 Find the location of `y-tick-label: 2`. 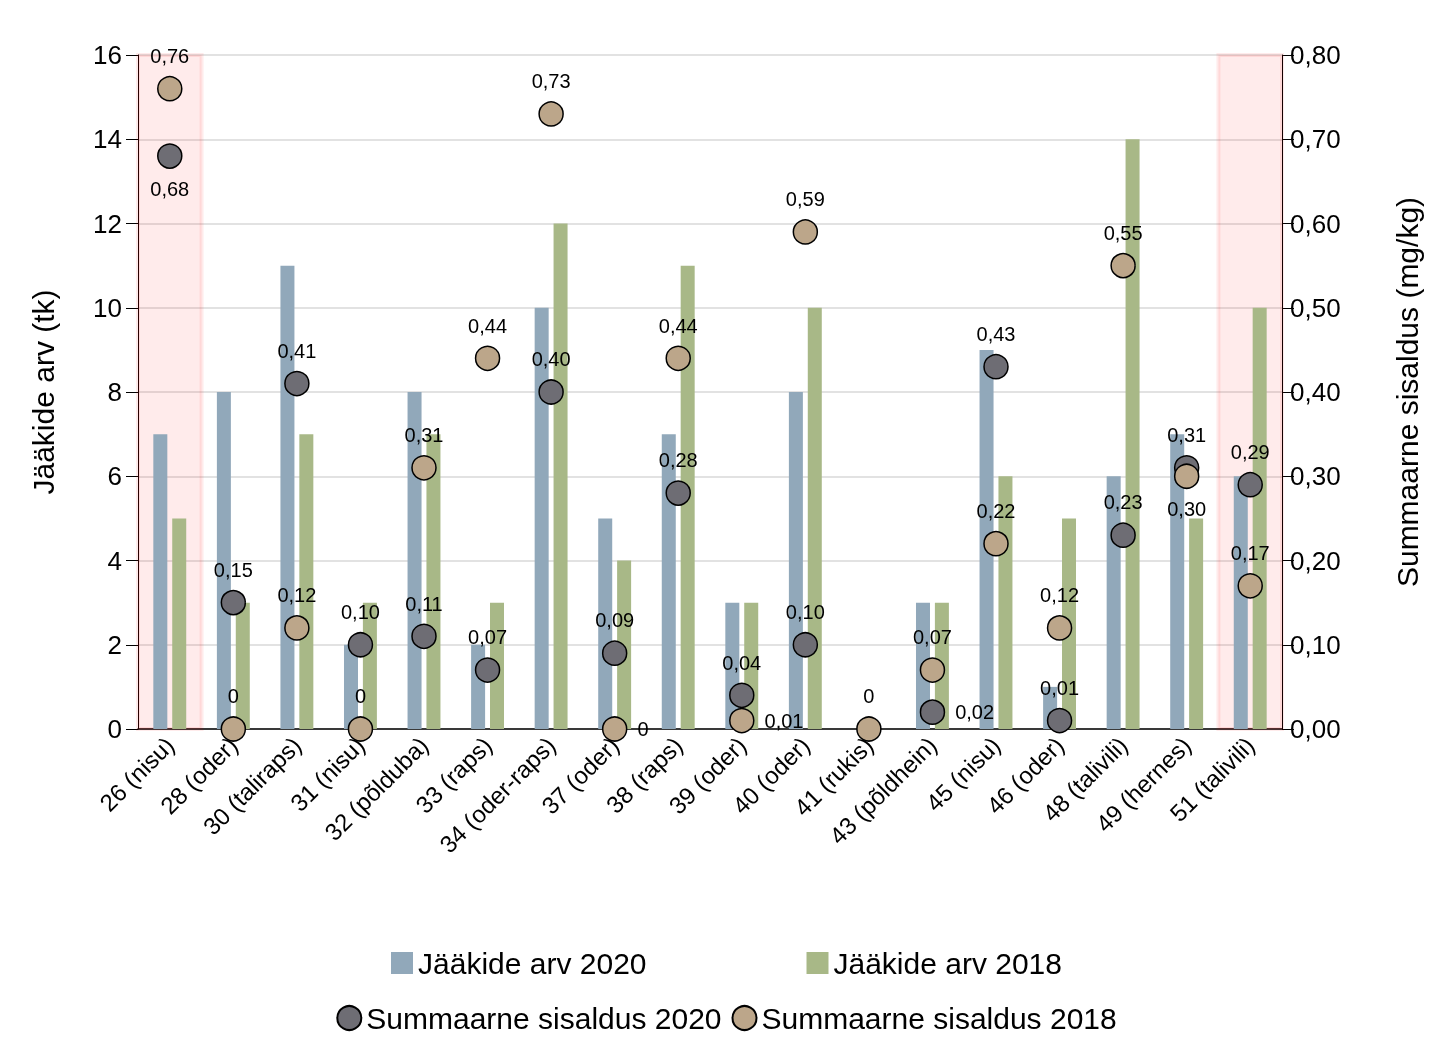

y-tick-label: 2 is located at coordinates (114, 644).